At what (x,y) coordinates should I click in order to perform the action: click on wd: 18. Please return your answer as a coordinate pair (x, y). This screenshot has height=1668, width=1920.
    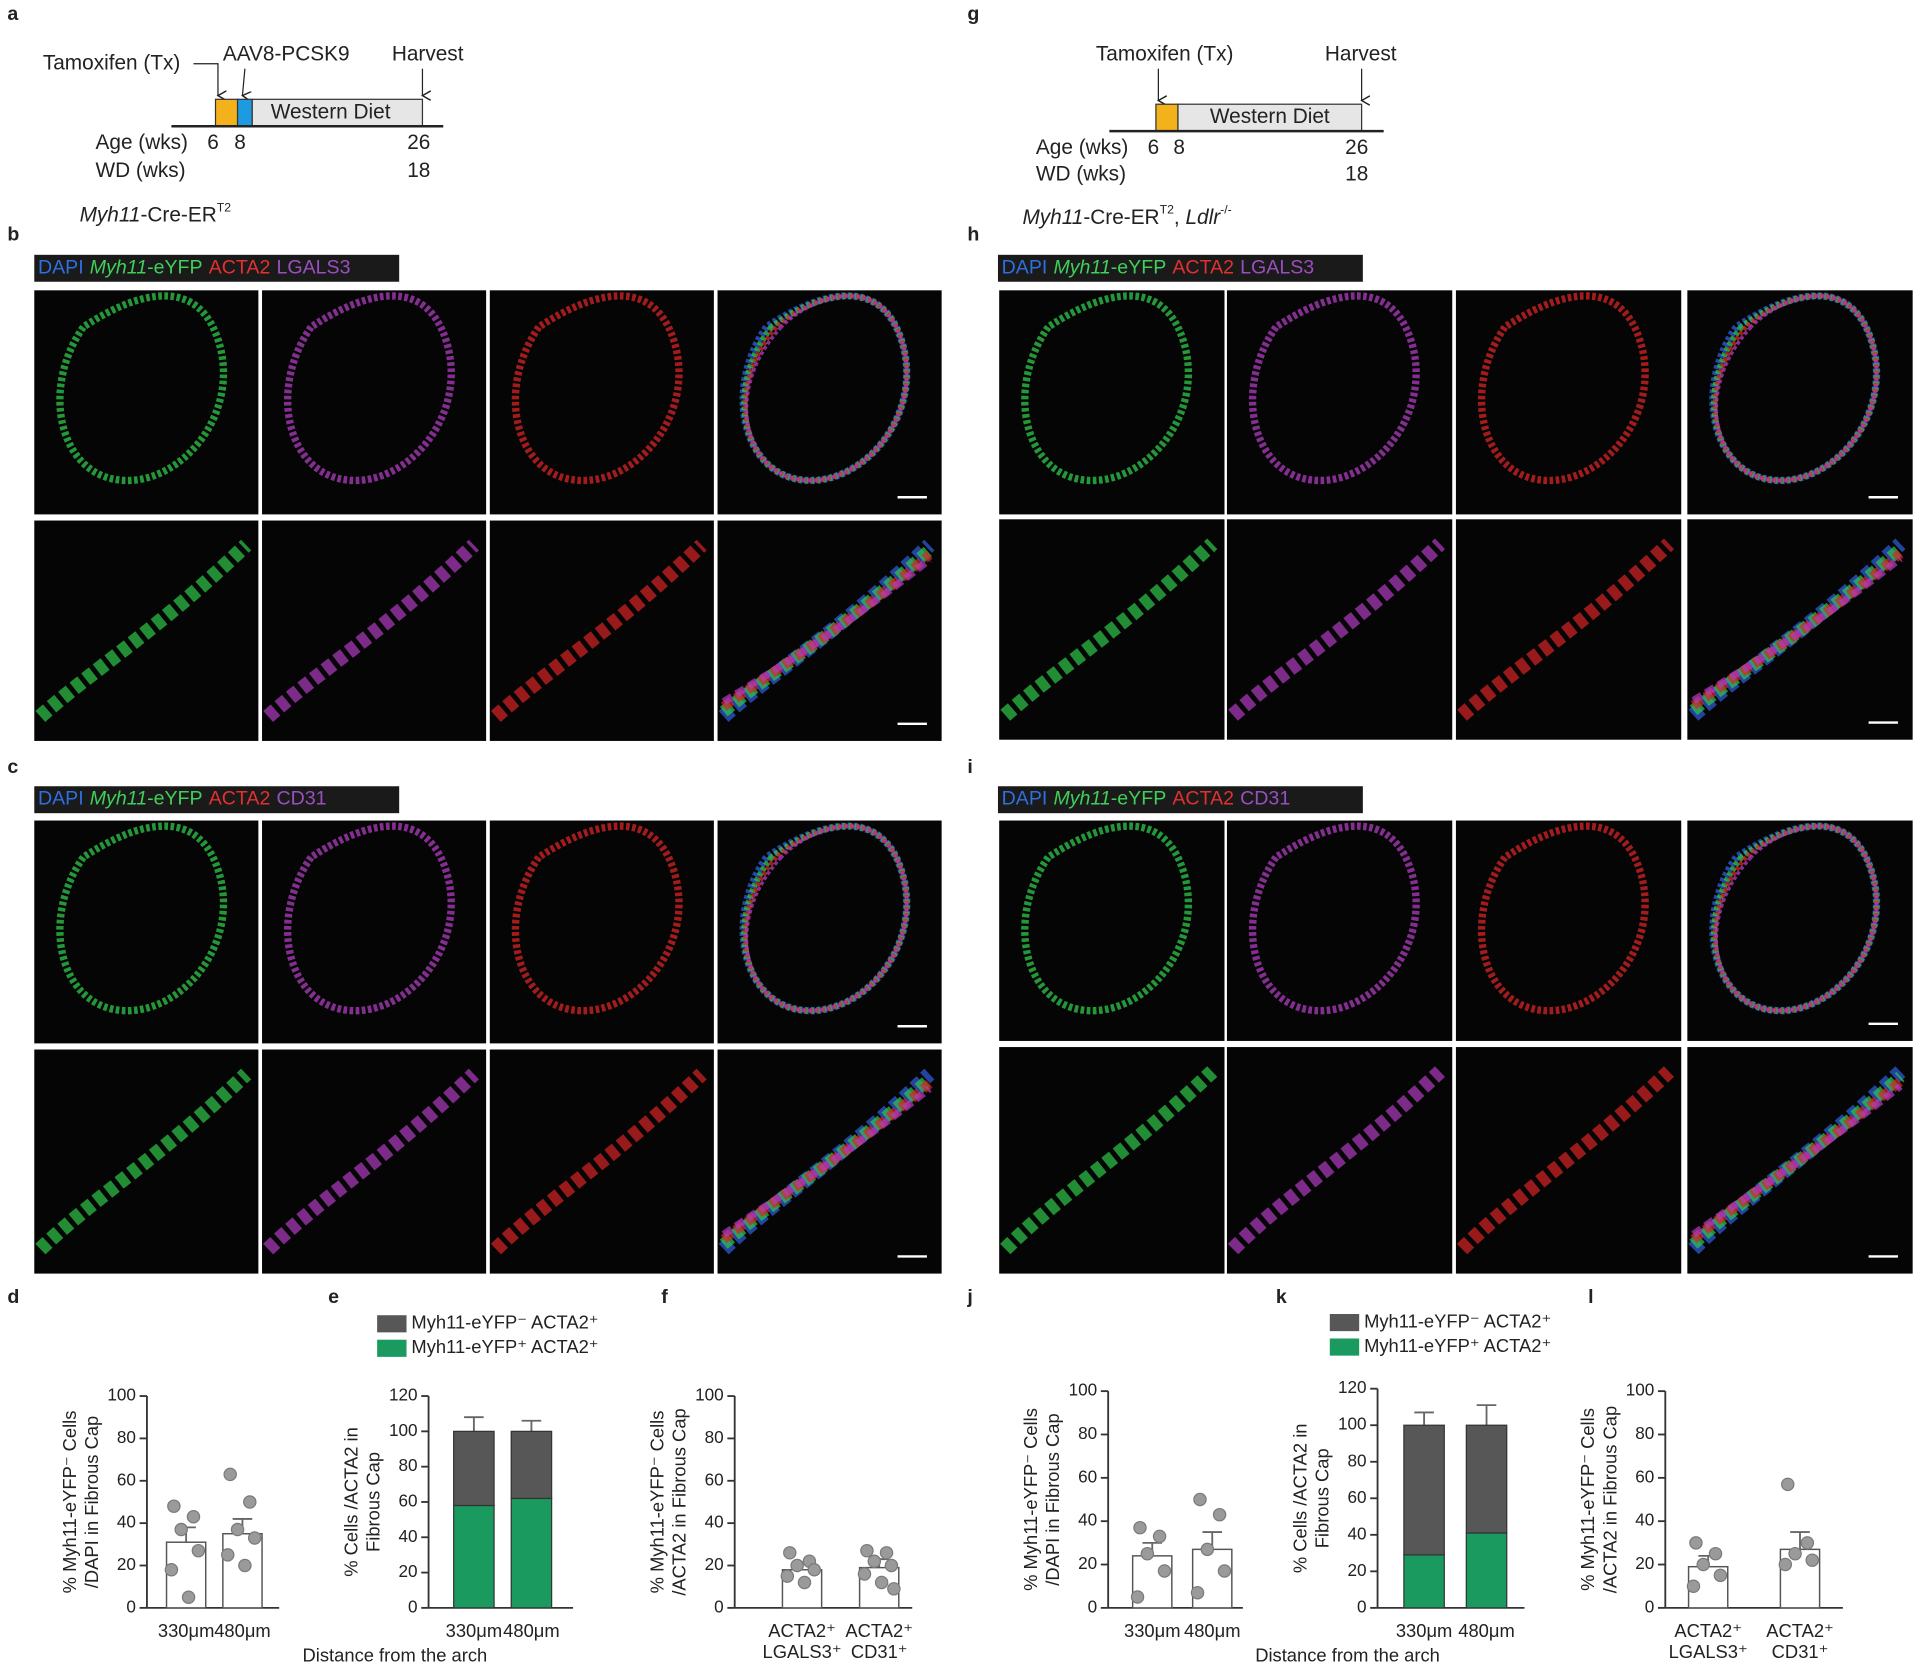
    Looking at the image, I should click on (418, 170).